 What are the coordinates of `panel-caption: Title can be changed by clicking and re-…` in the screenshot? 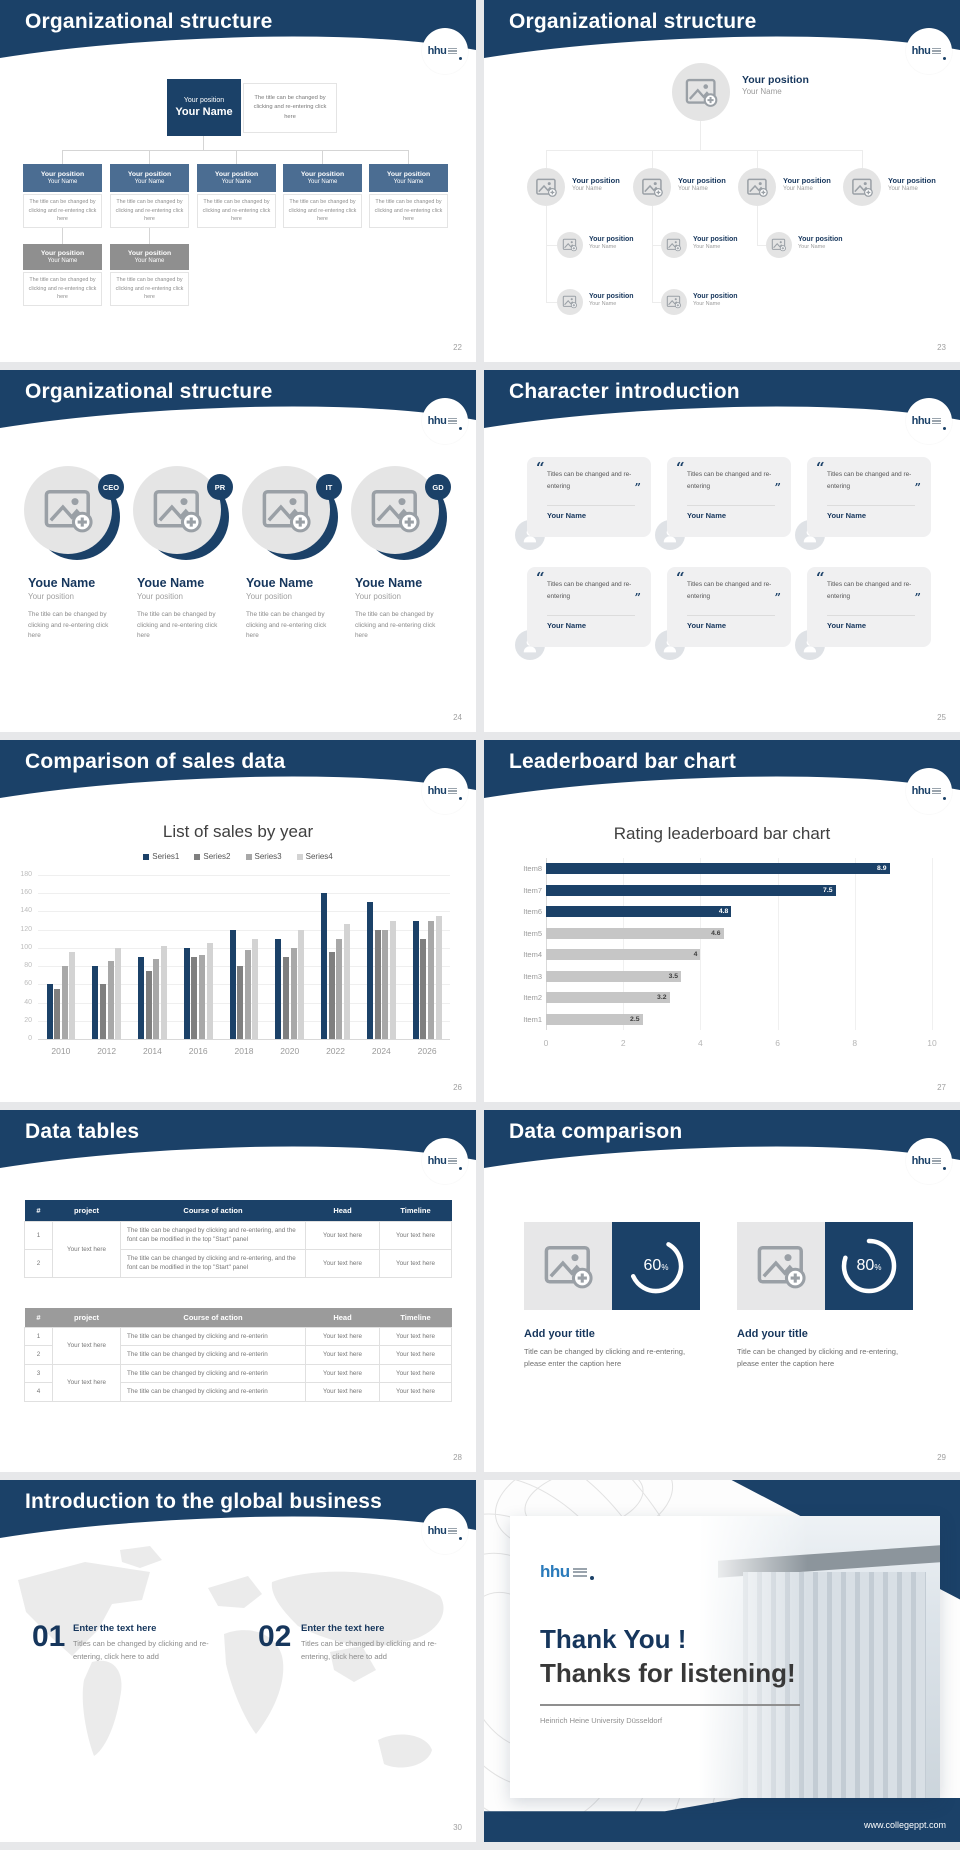 It's located at (605, 1357).